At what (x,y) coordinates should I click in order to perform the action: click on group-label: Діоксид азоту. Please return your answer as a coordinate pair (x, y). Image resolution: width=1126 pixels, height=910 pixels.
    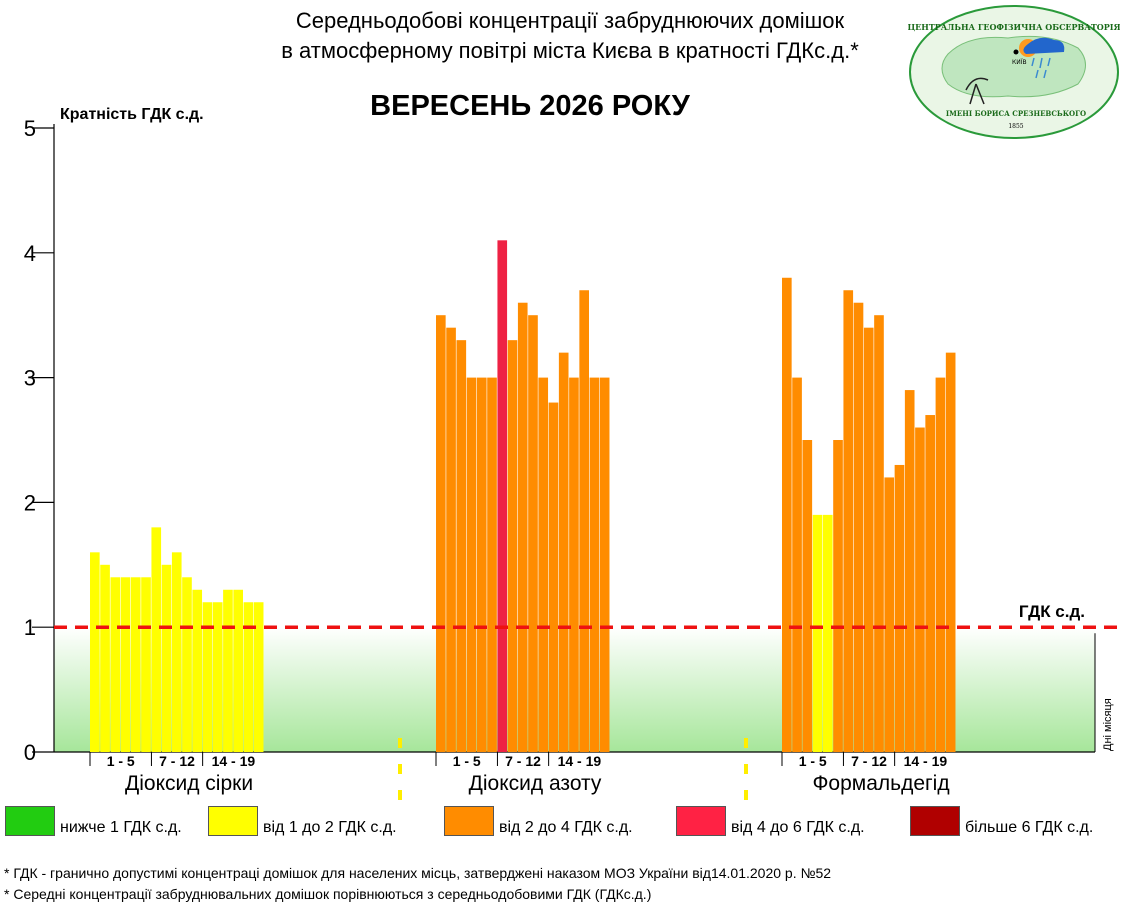
    Looking at the image, I should click on (535, 783).